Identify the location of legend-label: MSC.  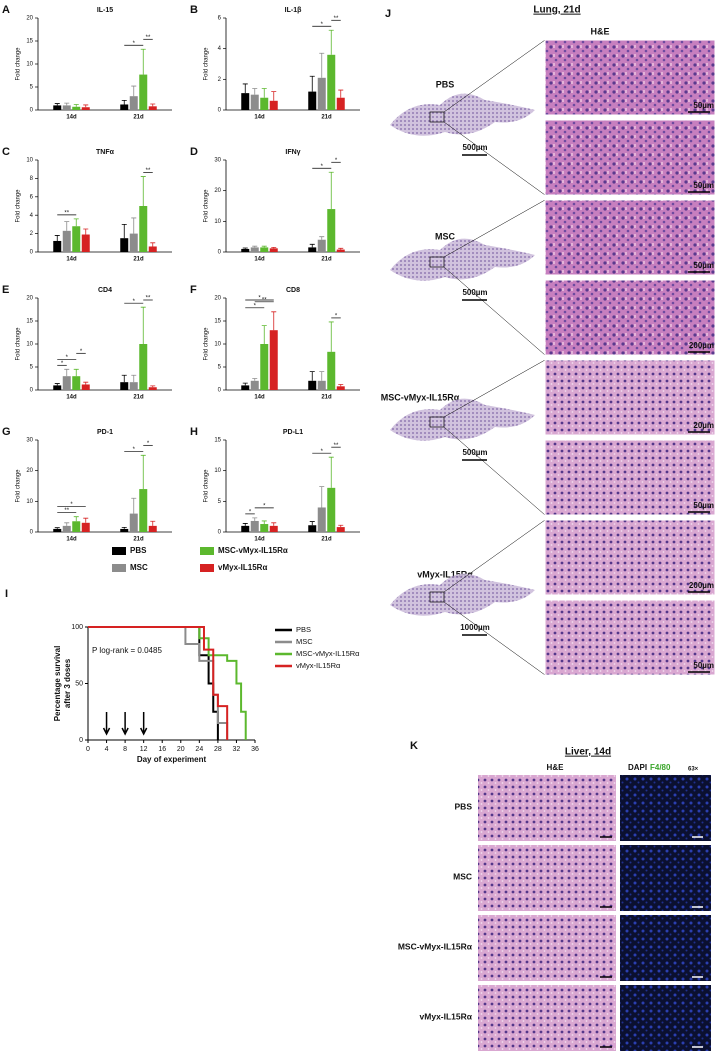
(139, 567).